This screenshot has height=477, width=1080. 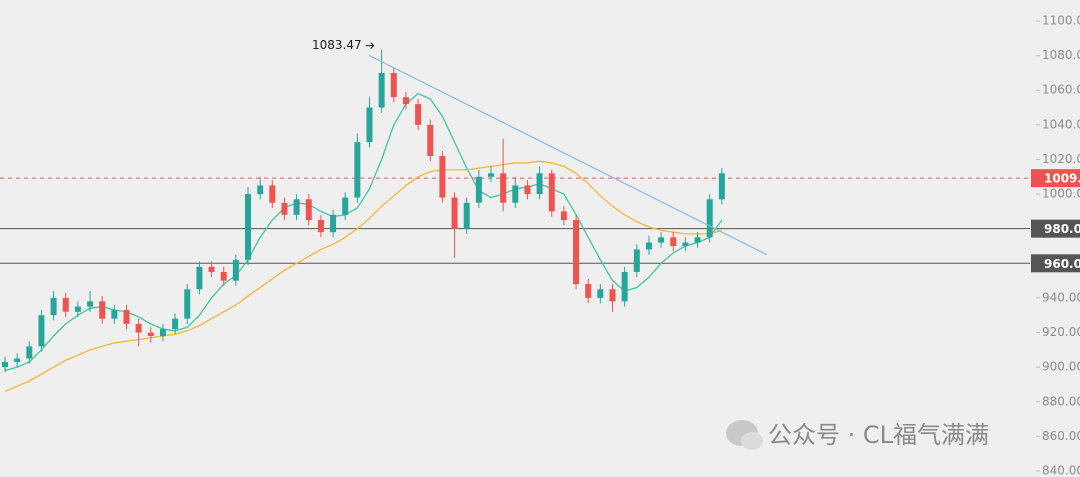 I want to click on price-label: 980.02, so click(x=1062, y=229).